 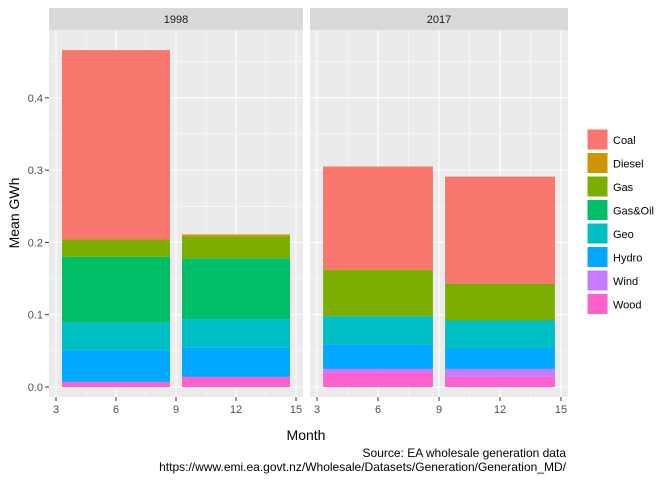 I want to click on facet-strip-label: 2017, so click(x=439, y=20).